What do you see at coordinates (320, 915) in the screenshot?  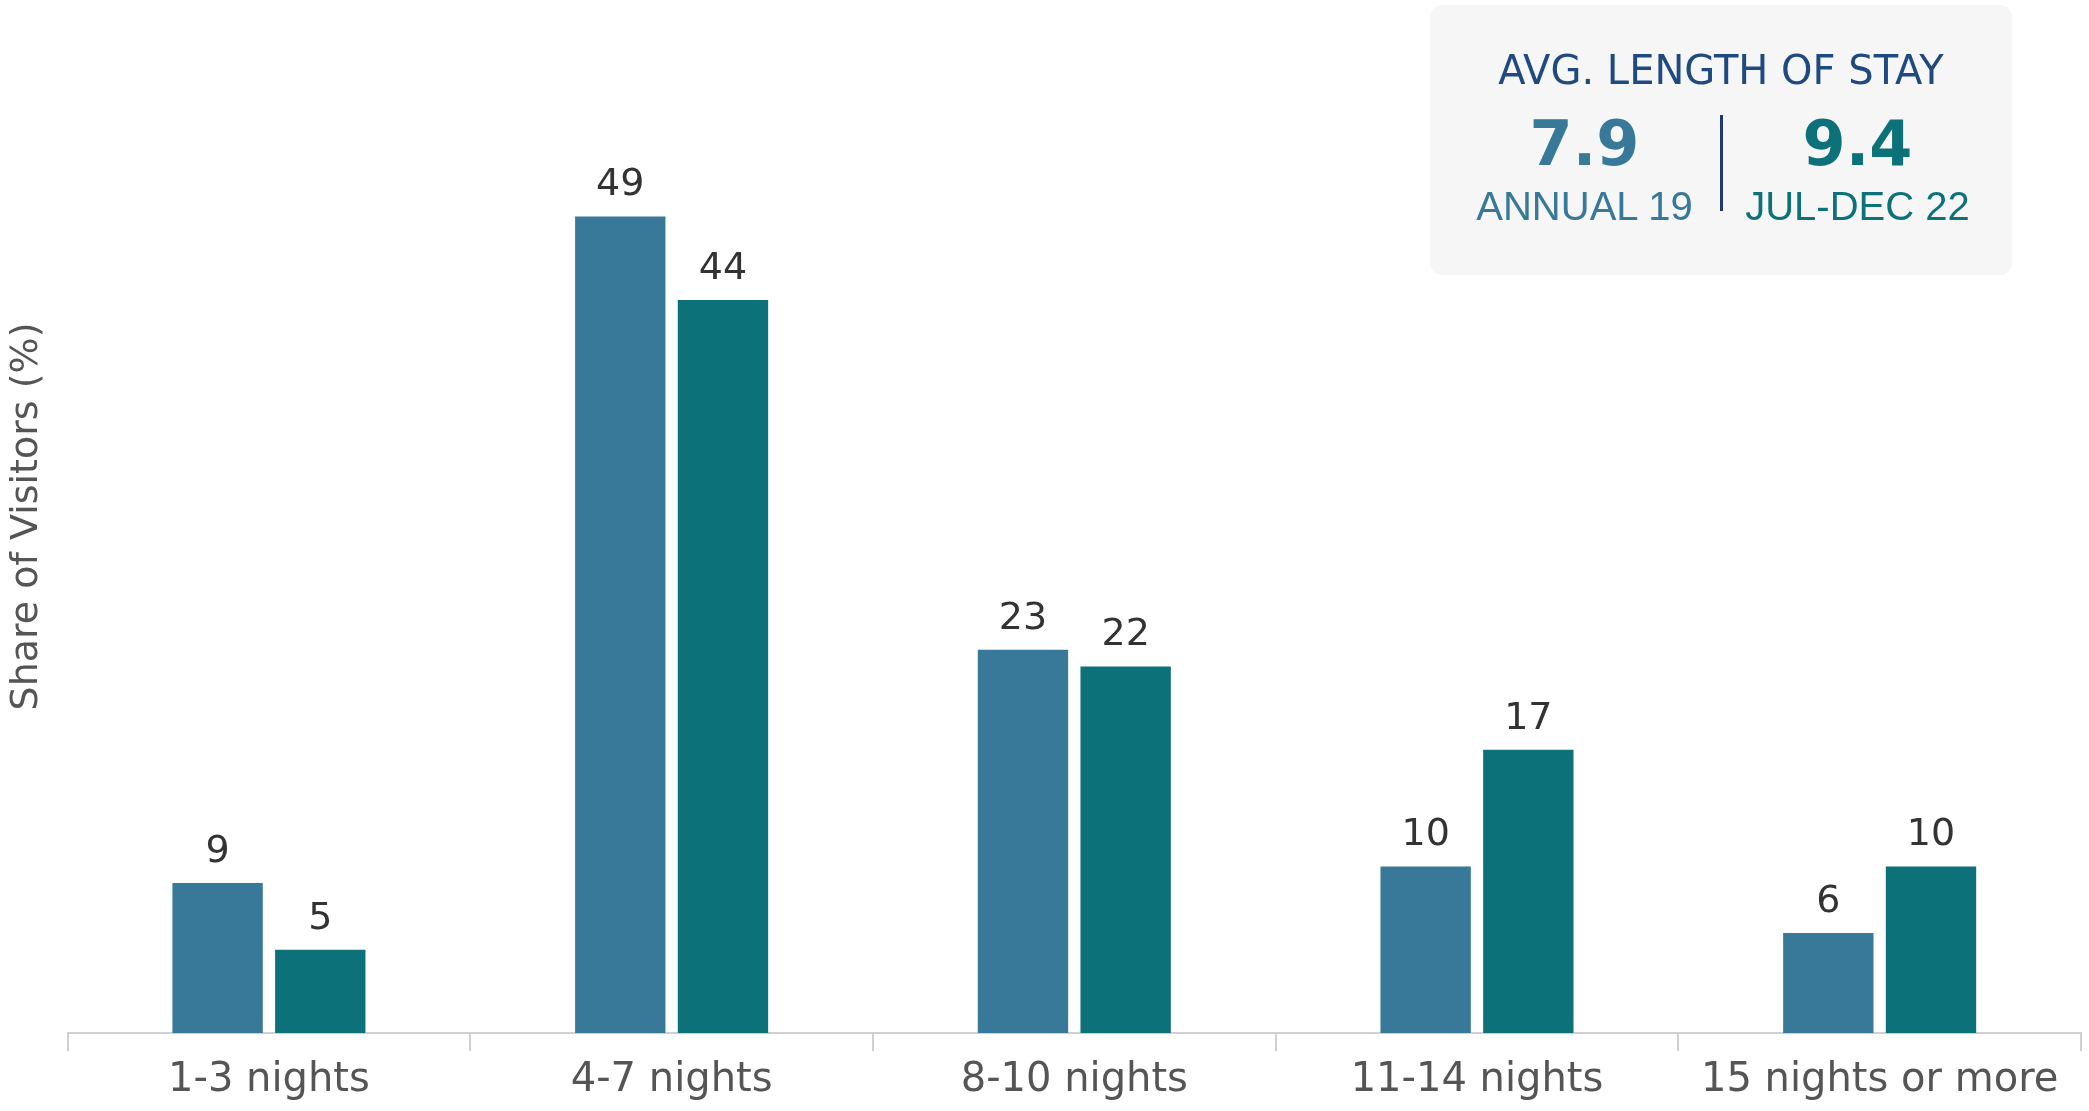 I see `data-label: 5` at bounding box center [320, 915].